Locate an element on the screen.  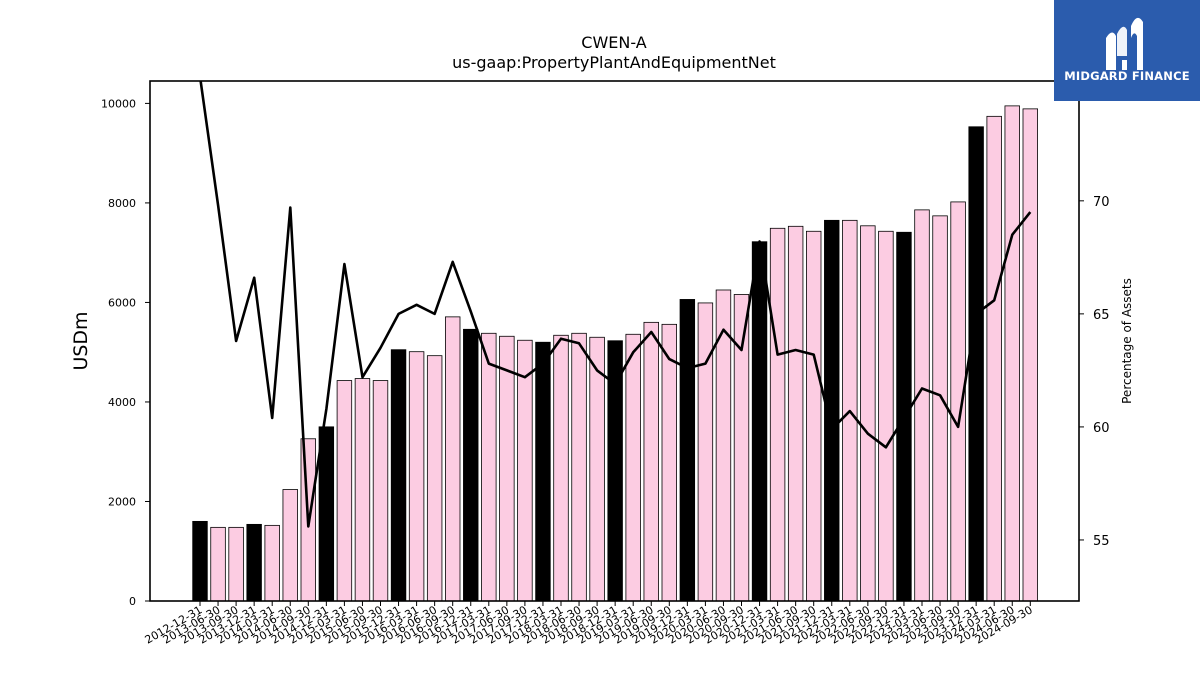
y2-tick-label: 60 is located at coordinates (1101, 428).